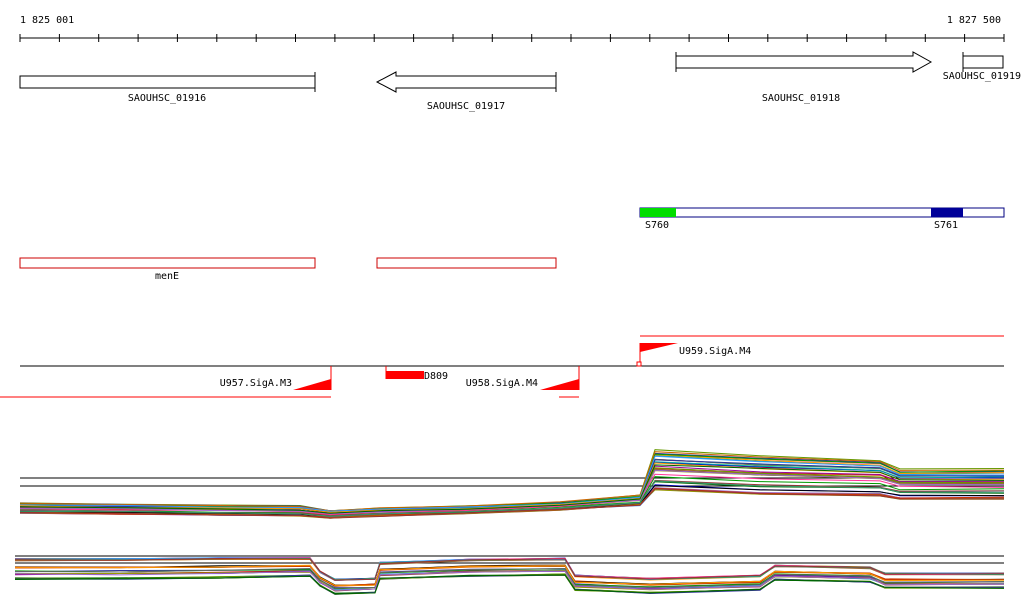  What do you see at coordinates (47, 20) in the screenshot?
I see `ruler-start-label: 1 825 001` at bounding box center [47, 20].